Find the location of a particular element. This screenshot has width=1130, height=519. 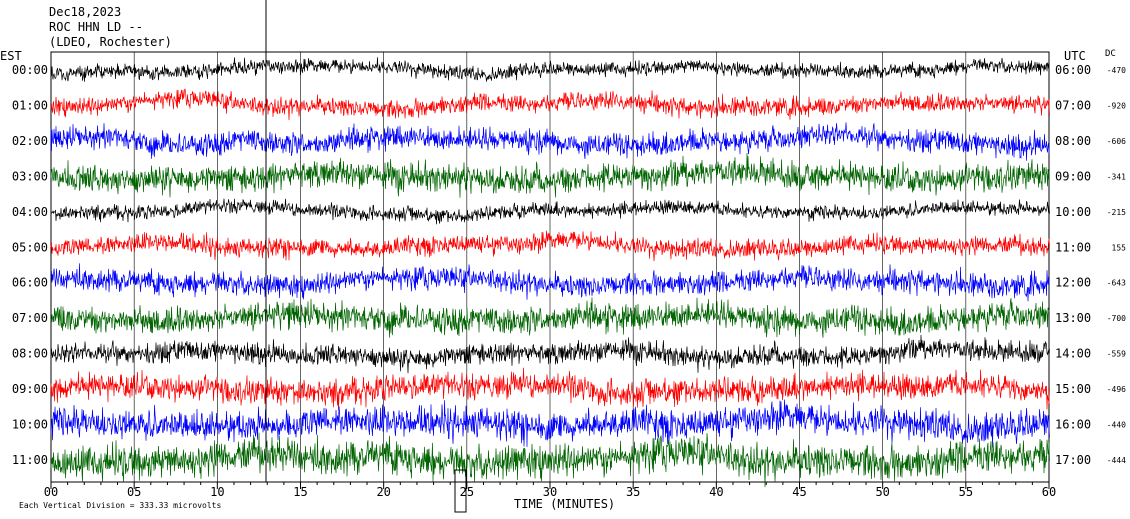

est-label: 02:00 is located at coordinates (30, 141).